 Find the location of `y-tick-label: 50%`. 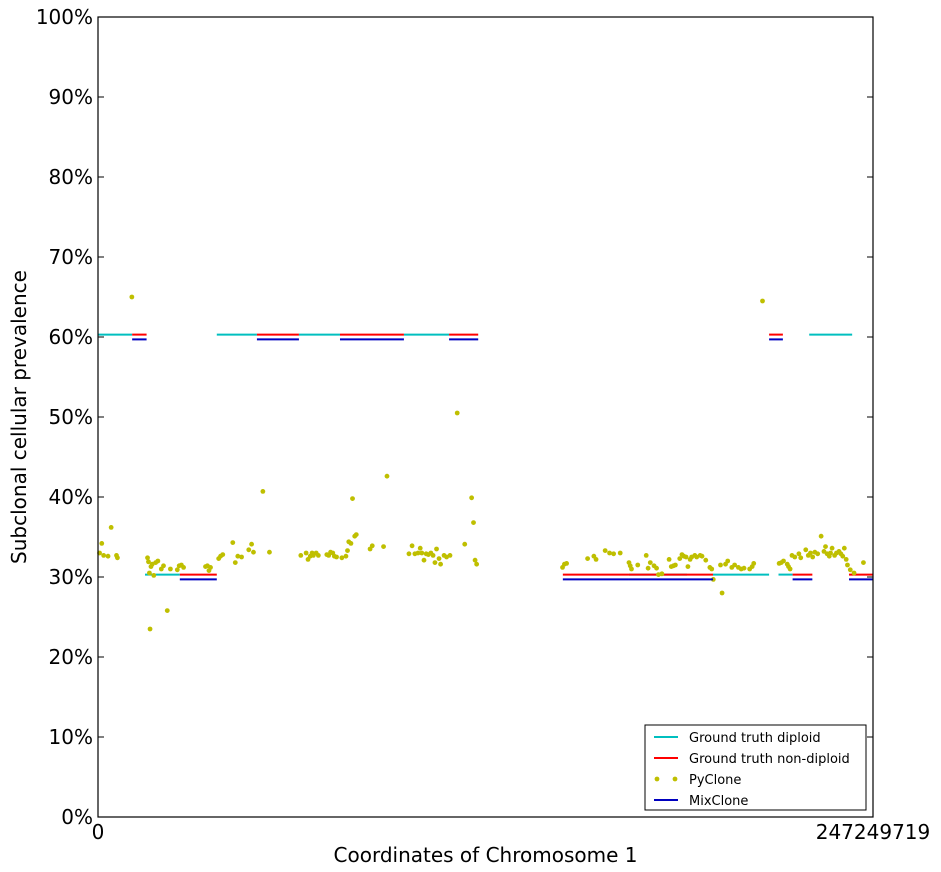

y-tick-label: 50% is located at coordinates (71, 417).